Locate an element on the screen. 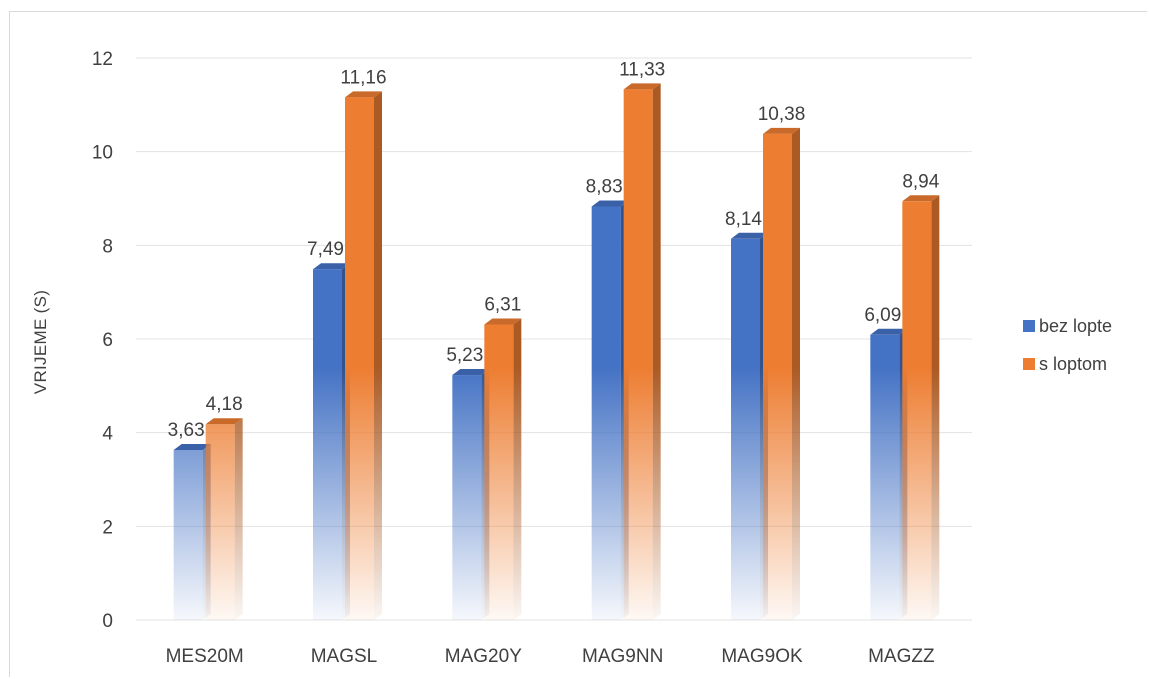  data-label: 11,16 is located at coordinates (363, 77).